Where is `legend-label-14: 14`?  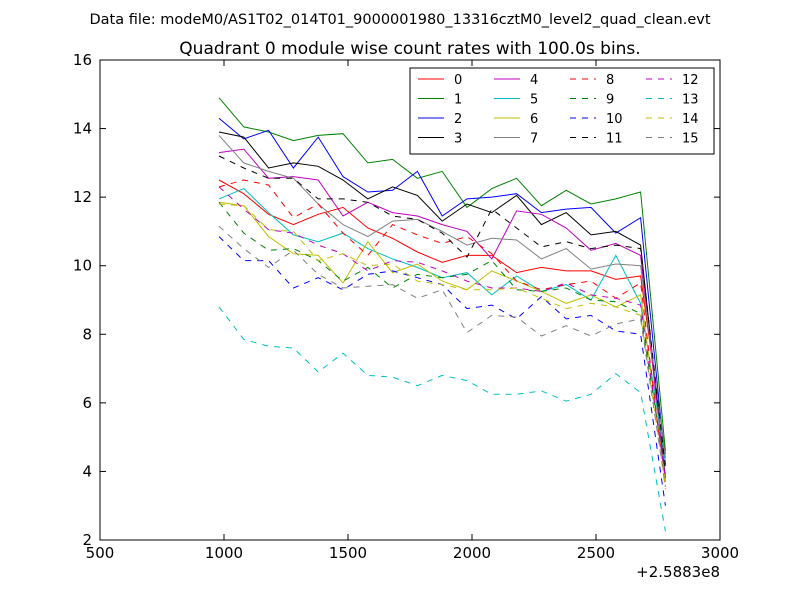
legend-label-14: 14 is located at coordinates (690, 119).